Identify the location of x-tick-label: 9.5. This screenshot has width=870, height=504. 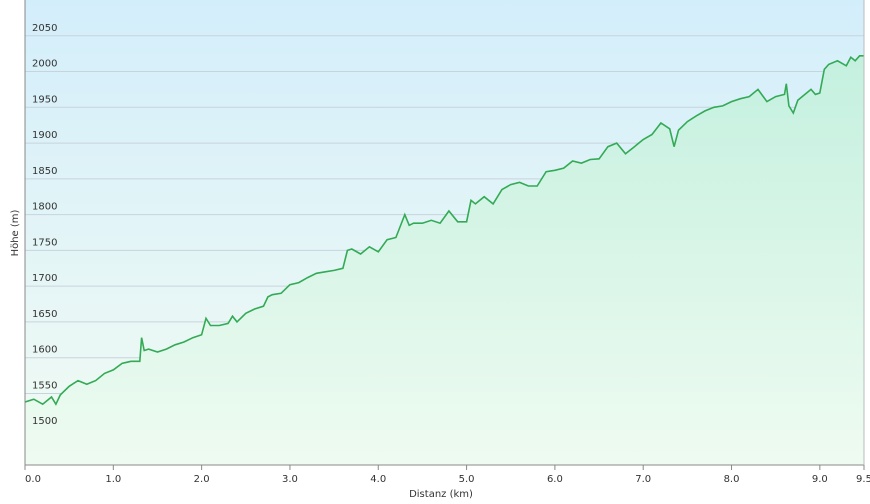
(863, 479).